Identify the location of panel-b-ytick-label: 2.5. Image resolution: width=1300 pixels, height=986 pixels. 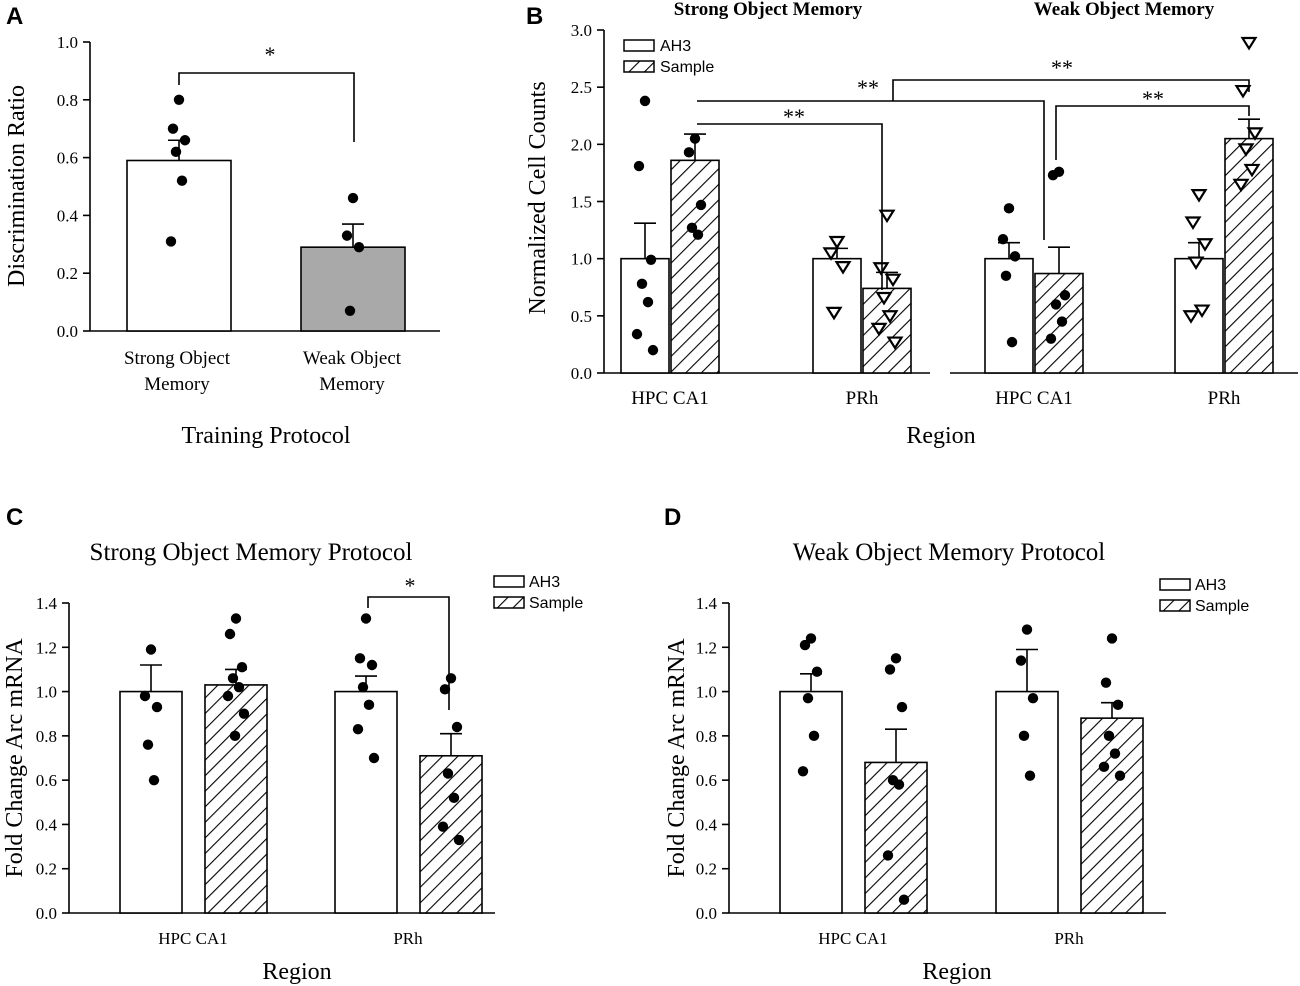
(581, 87).